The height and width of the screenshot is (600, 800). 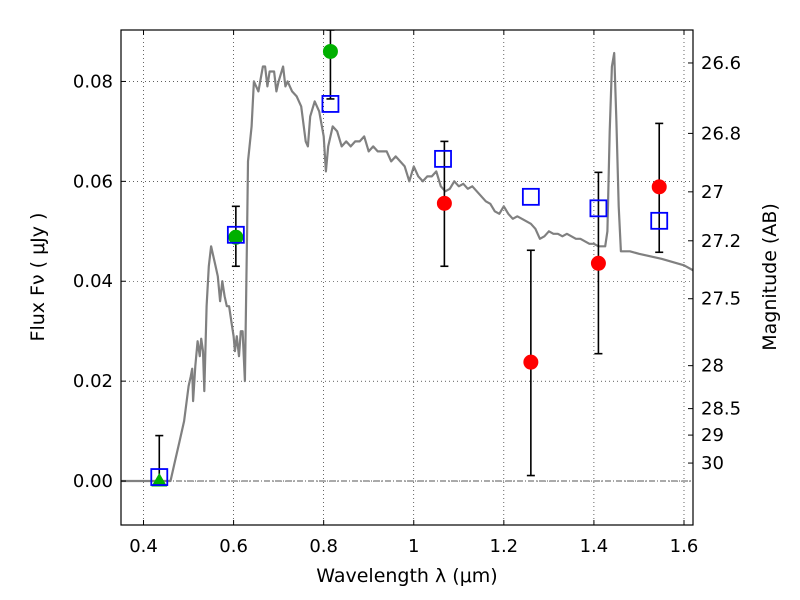 I want to click on magnitude-tick-label: 28, so click(x=712, y=366).